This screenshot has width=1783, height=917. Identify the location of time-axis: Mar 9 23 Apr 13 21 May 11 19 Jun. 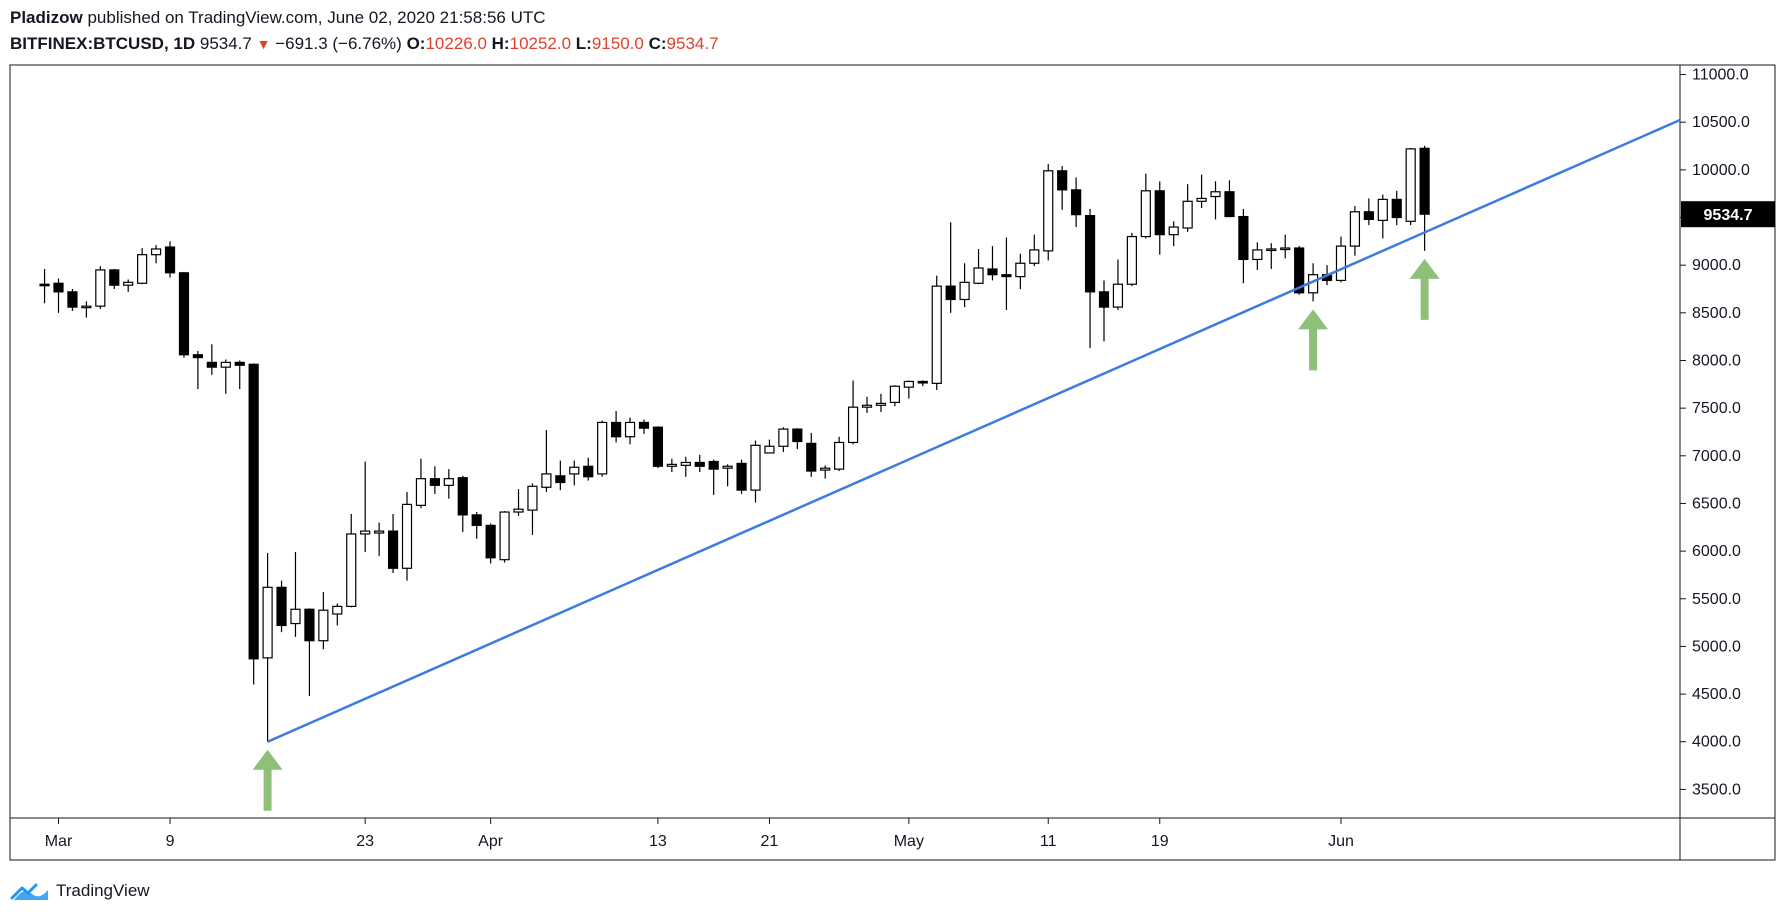
(699, 834).